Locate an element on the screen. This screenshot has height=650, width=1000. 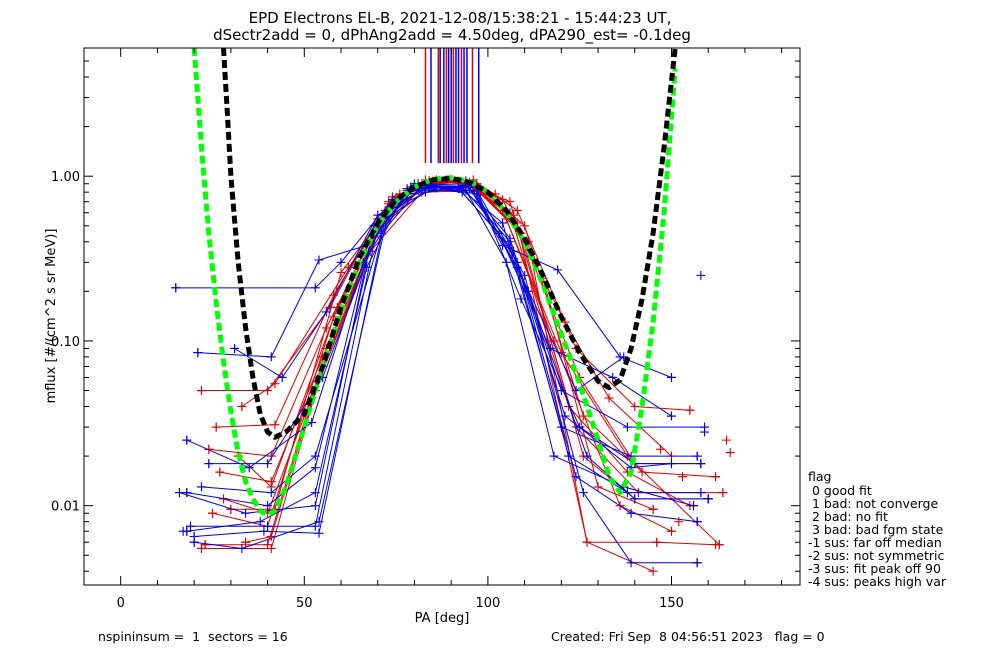
x-tick-label: 50 is located at coordinates (304, 603).